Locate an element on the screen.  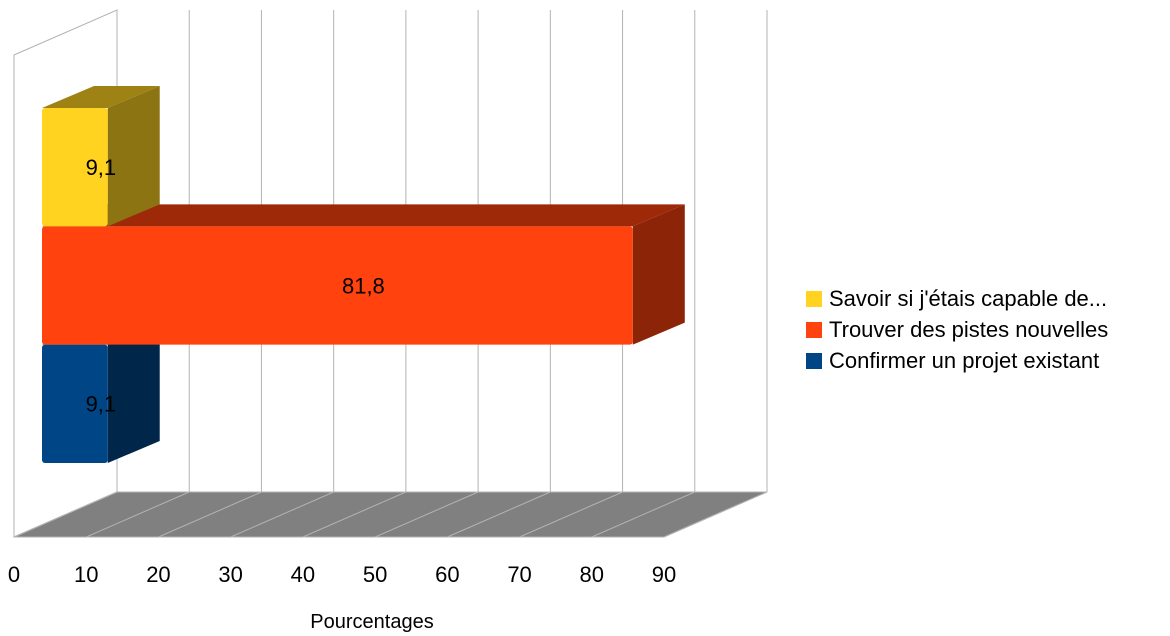
legend-item: Trouver des pistes nouvelles is located at coordinates (957, 329).